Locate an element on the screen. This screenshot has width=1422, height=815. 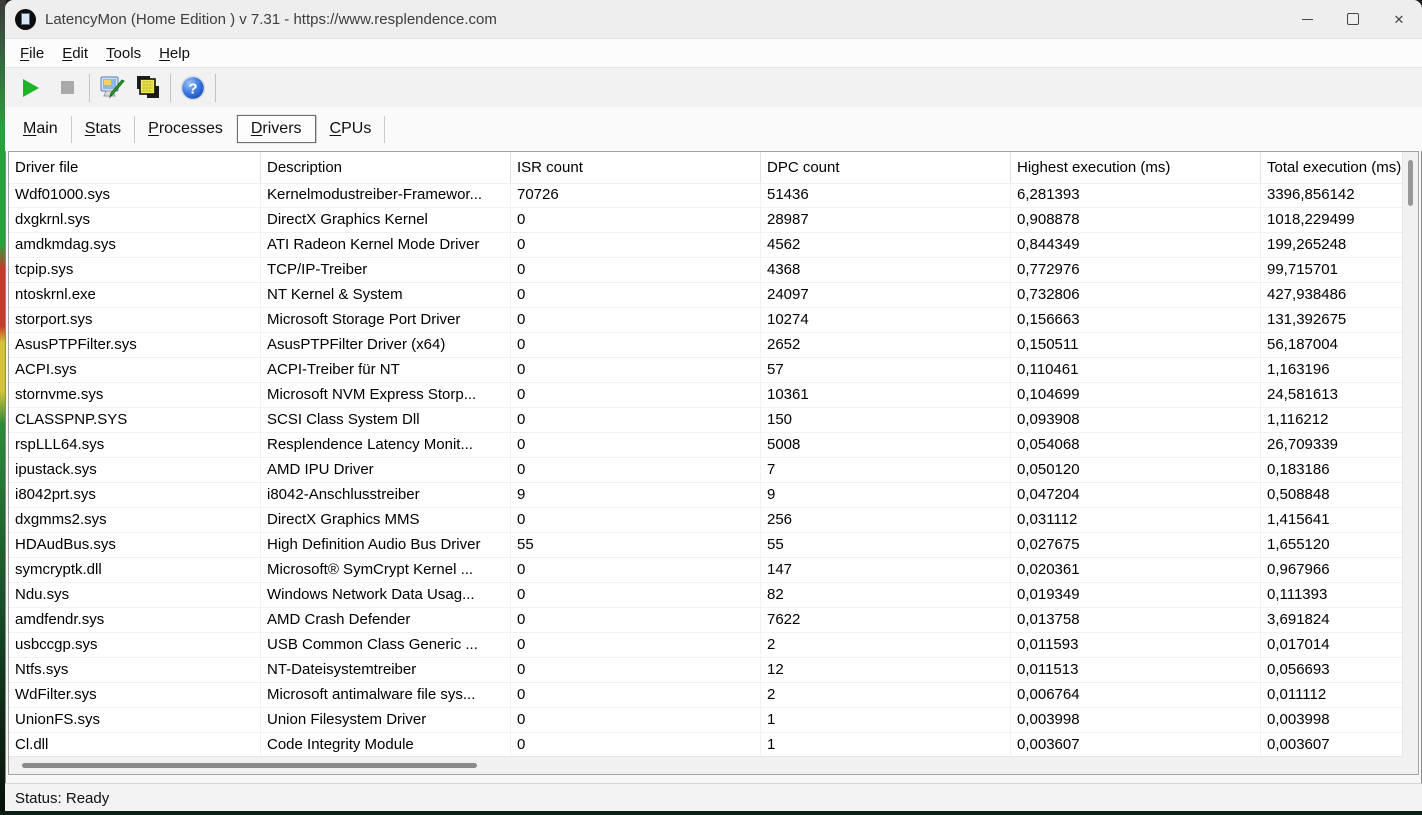
table-cell: ACPI.sys is located at coordinates (46, 369).